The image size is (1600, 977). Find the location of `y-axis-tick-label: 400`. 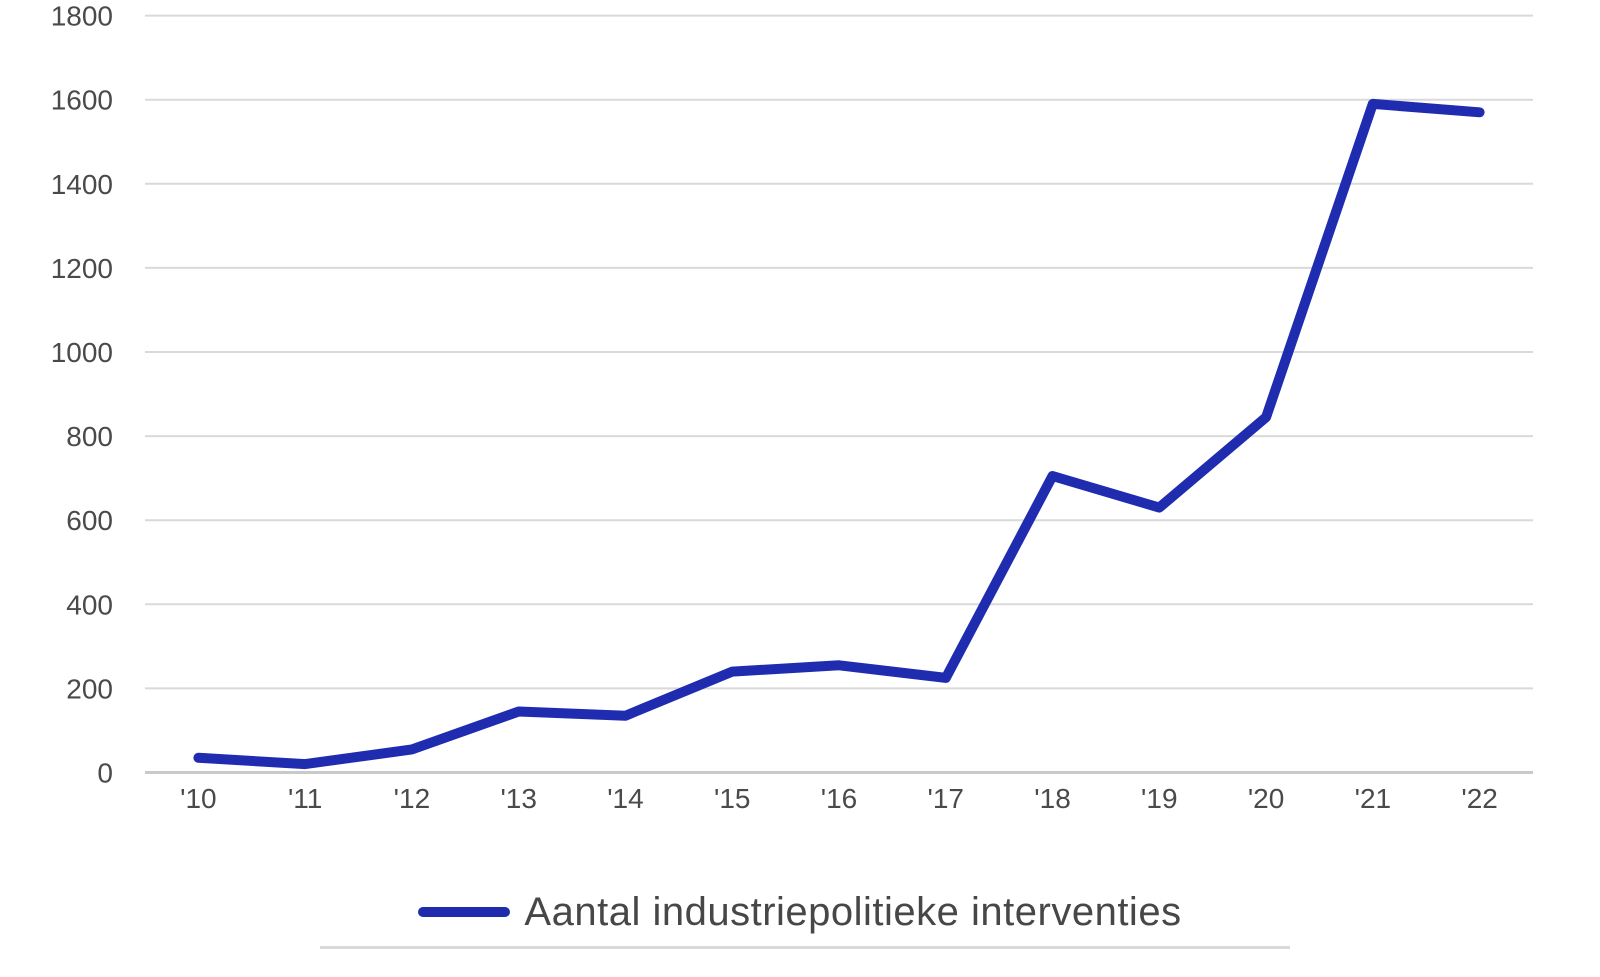

y-axis-tick-label: 400 is located at coordinates (89, 604).